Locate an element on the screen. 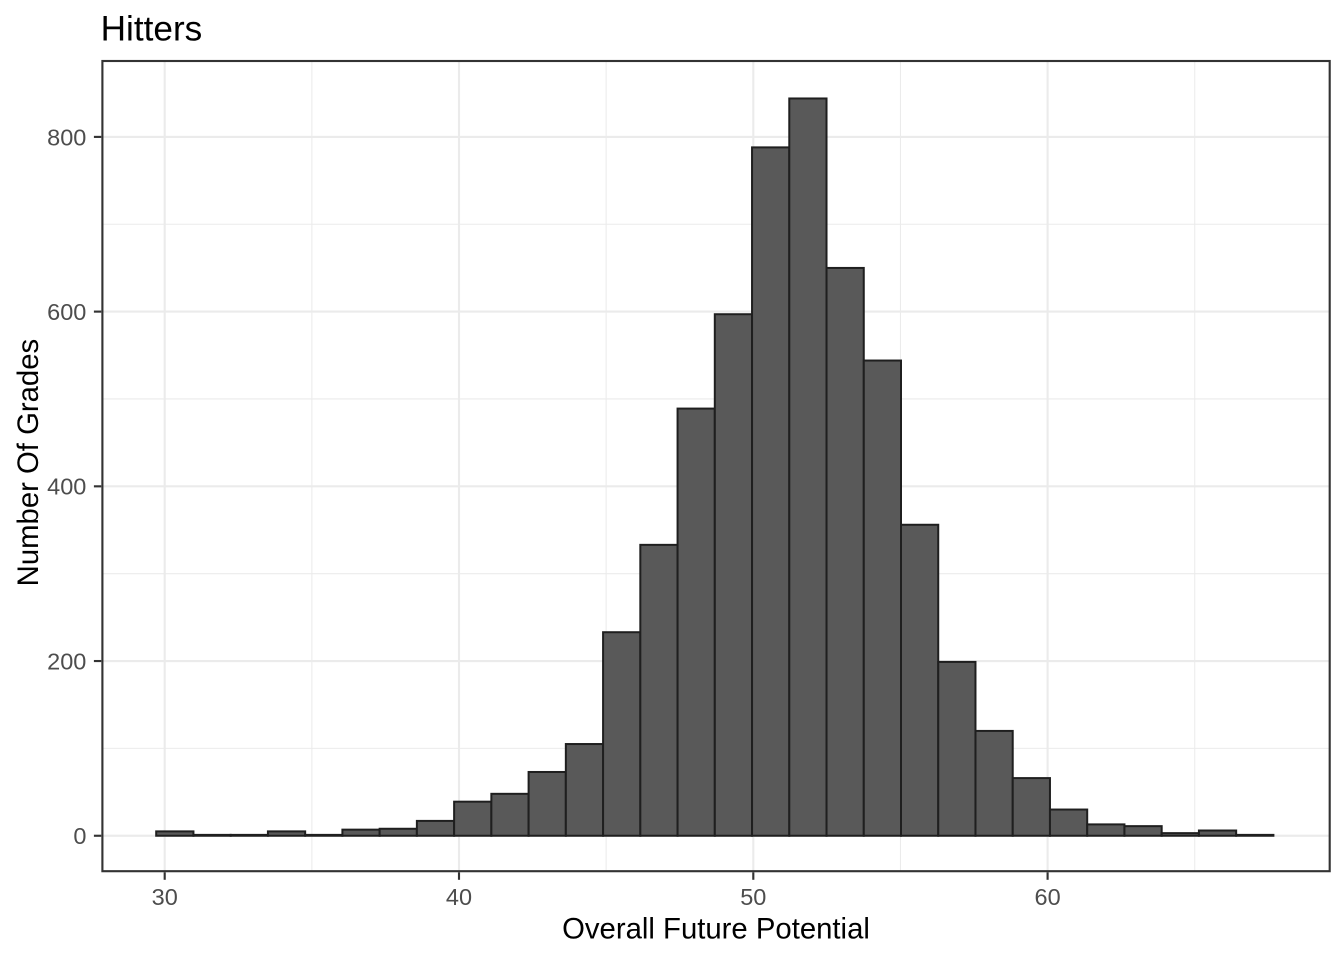 The height and width of the screenshot is (960, 1344). svg-text: 40 is located at coordinates (459, 897).